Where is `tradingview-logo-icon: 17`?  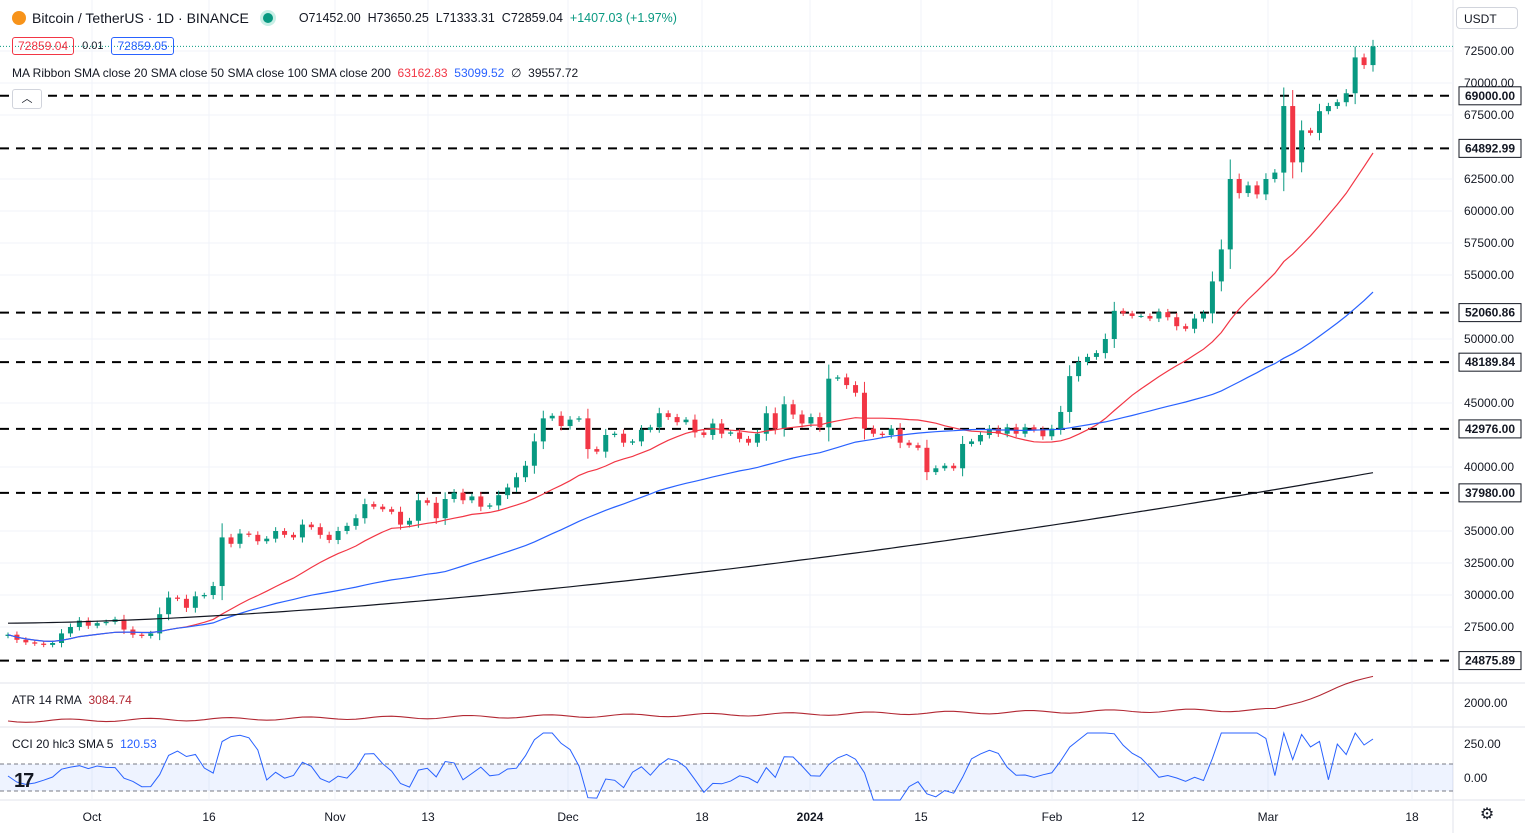
tradingview-logo-icon: 17 is located at coordinates (24, 781).